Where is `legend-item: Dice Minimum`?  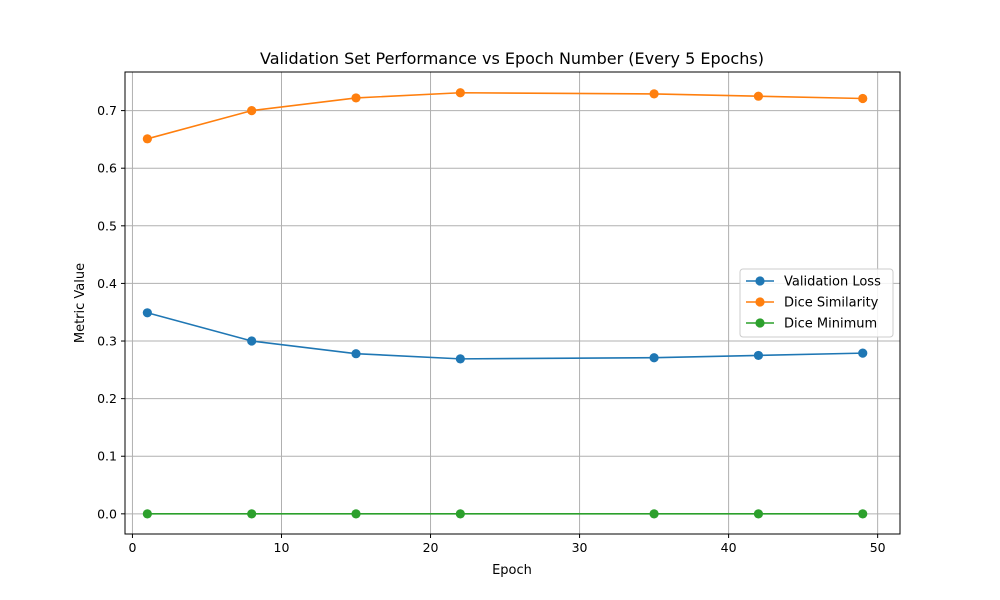 legend-item: Dice Minimum is located at coordinates (811, 324).